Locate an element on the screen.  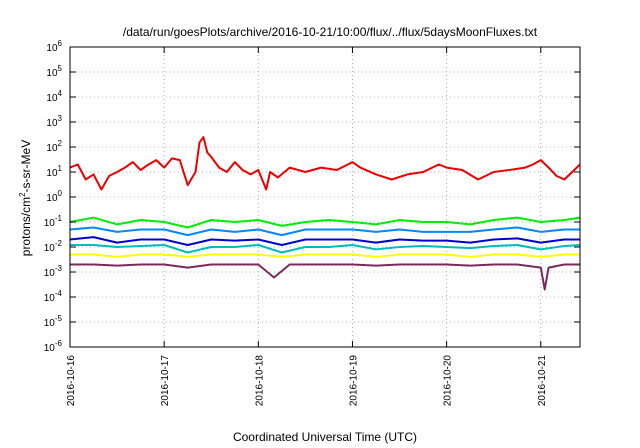
x-axis-label: Coordinated Universal Time (UTC) is located at coordinates (325, 437).